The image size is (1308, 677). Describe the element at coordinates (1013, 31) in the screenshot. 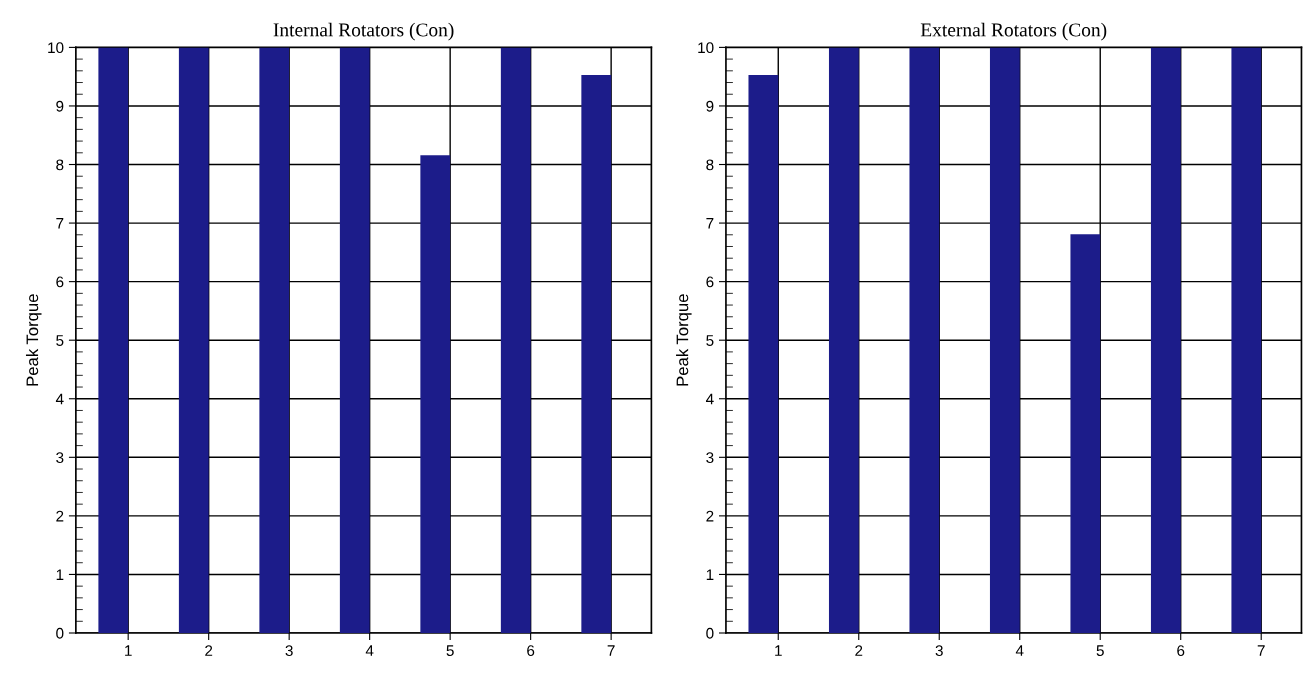

I see `chart-title: External Rotators (Con)` at that location.